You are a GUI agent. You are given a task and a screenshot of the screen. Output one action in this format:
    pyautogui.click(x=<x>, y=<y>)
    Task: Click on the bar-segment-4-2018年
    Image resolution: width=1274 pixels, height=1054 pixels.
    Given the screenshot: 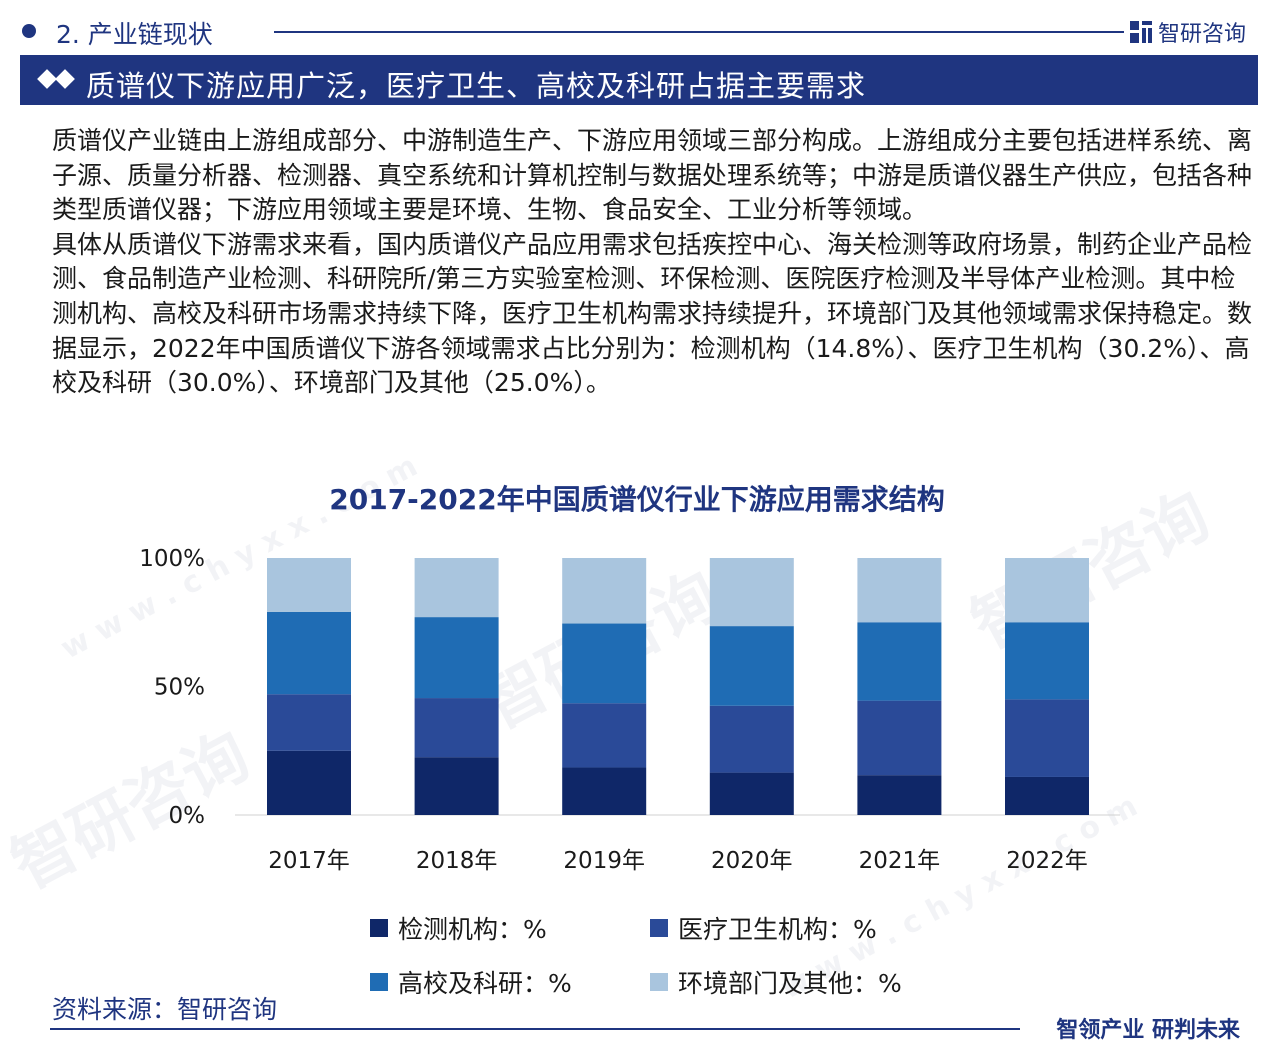 What is the action you would take?
    pyautogui.click(x=456, y=588)
    